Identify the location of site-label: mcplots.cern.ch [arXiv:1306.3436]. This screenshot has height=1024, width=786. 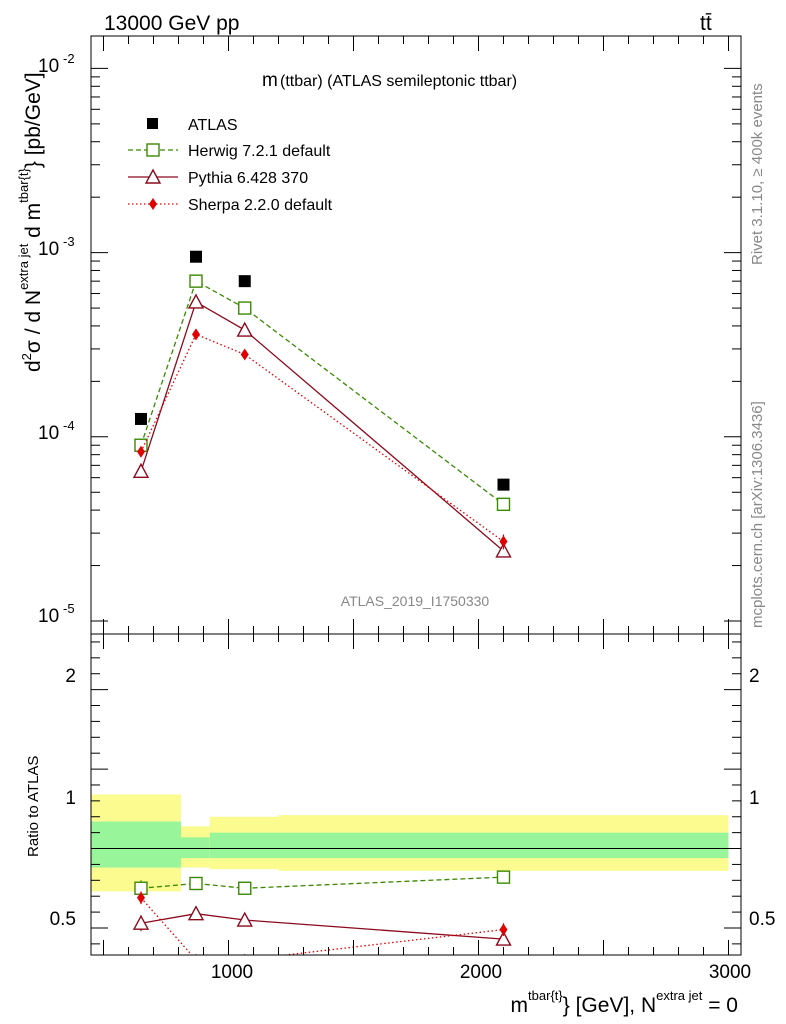
(757, 514).